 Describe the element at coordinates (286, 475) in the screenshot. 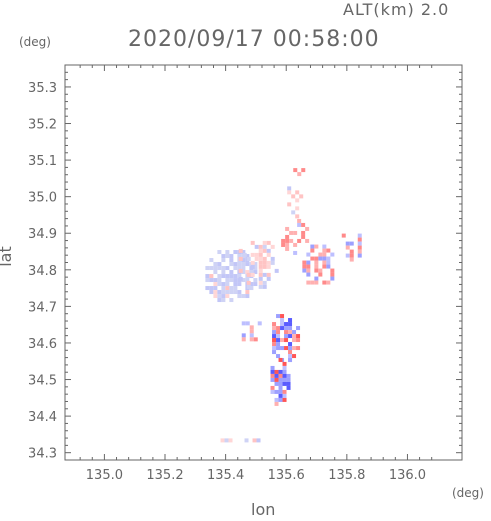

I see `x-tick-label: 135.6` at that location.